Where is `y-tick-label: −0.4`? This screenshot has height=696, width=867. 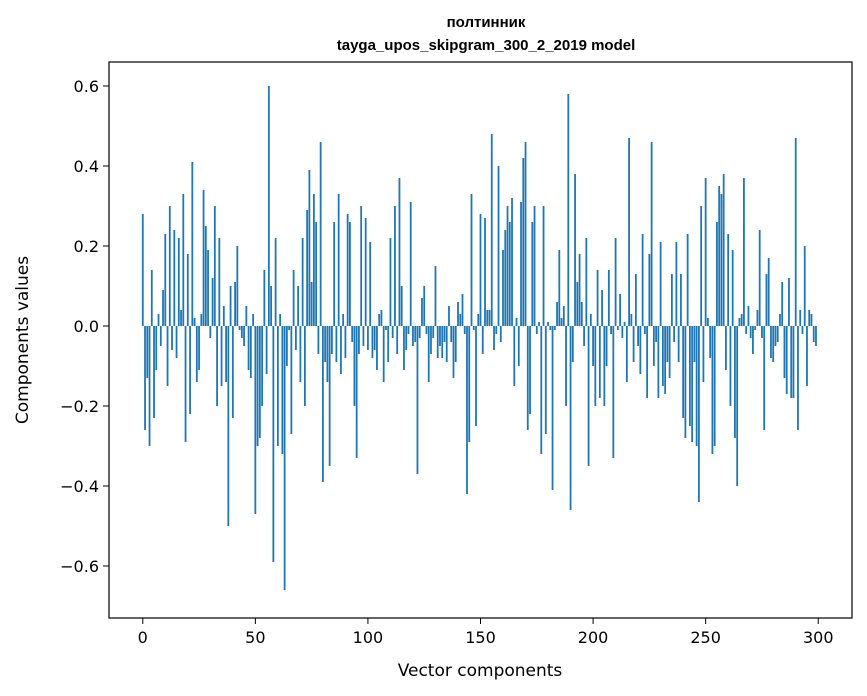
y-tick-label: −0.4 is located at coordinates (79, 486).